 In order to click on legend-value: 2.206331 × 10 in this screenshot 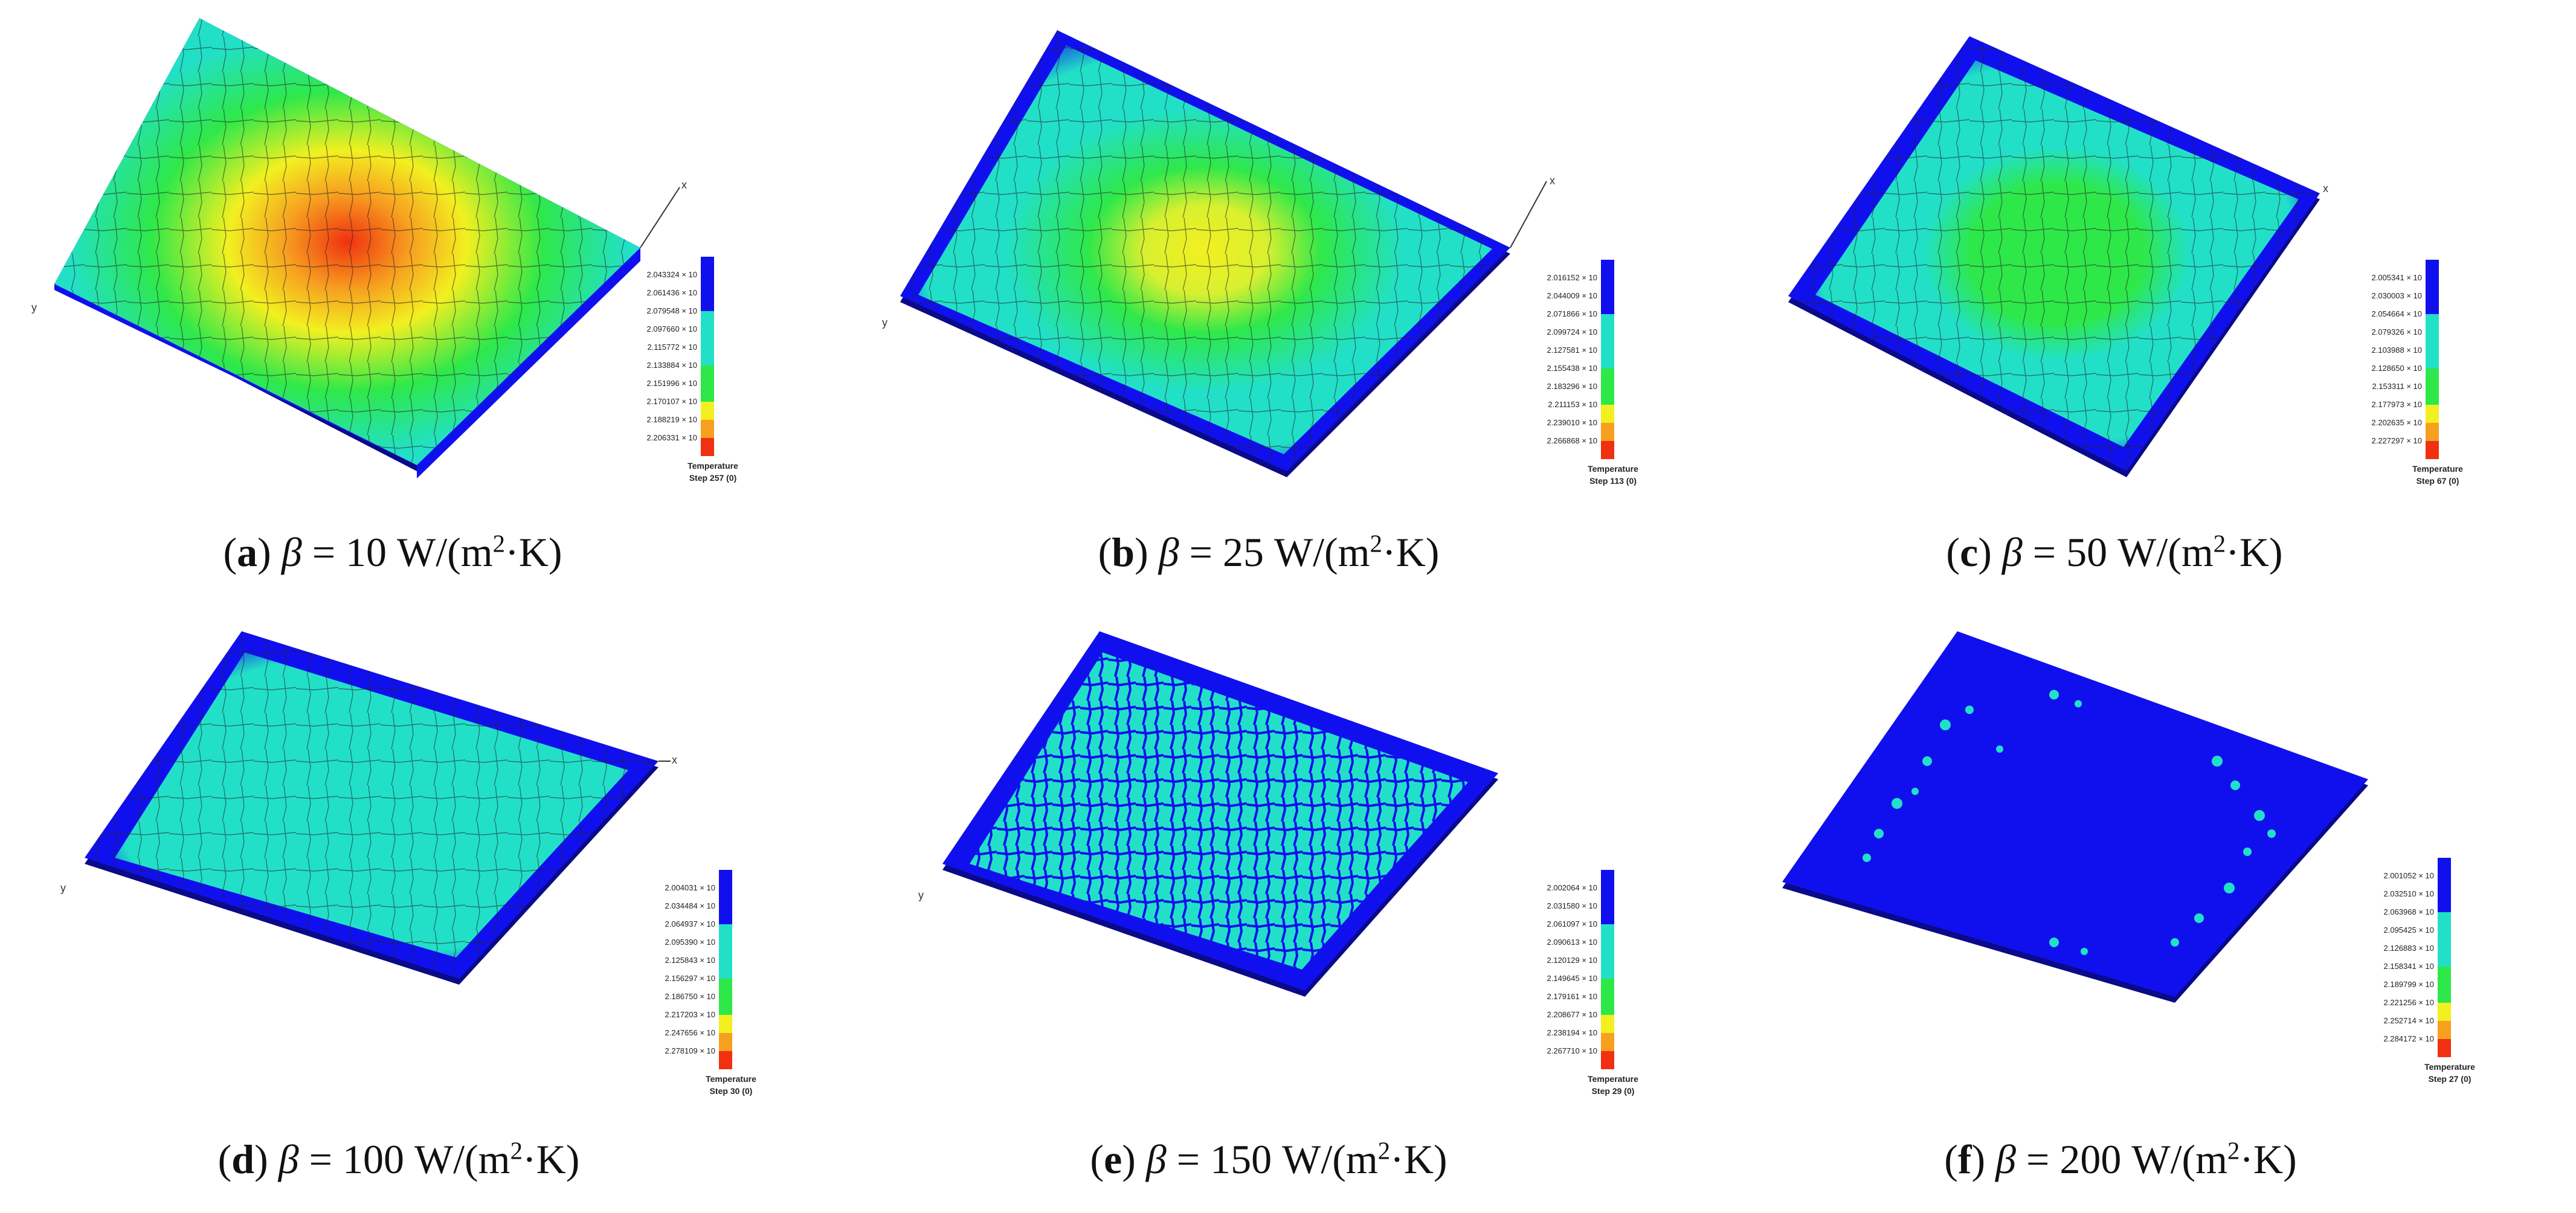, I will do `click(672, 437)`.